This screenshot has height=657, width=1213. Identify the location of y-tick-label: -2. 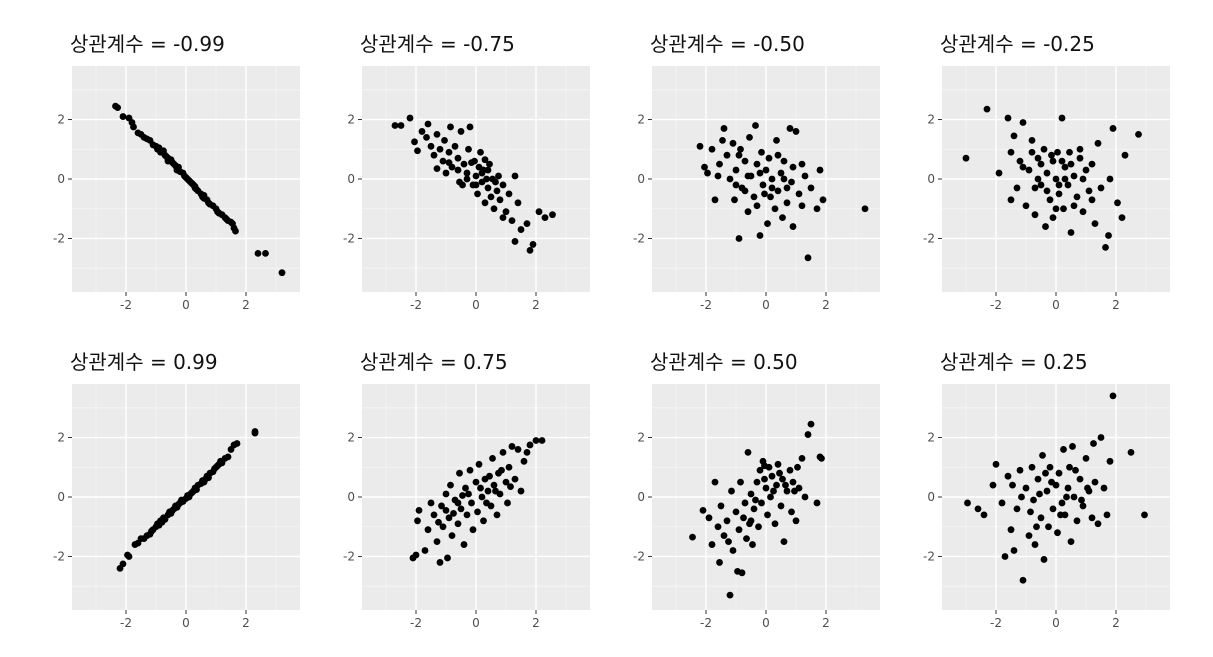
(349, 556).